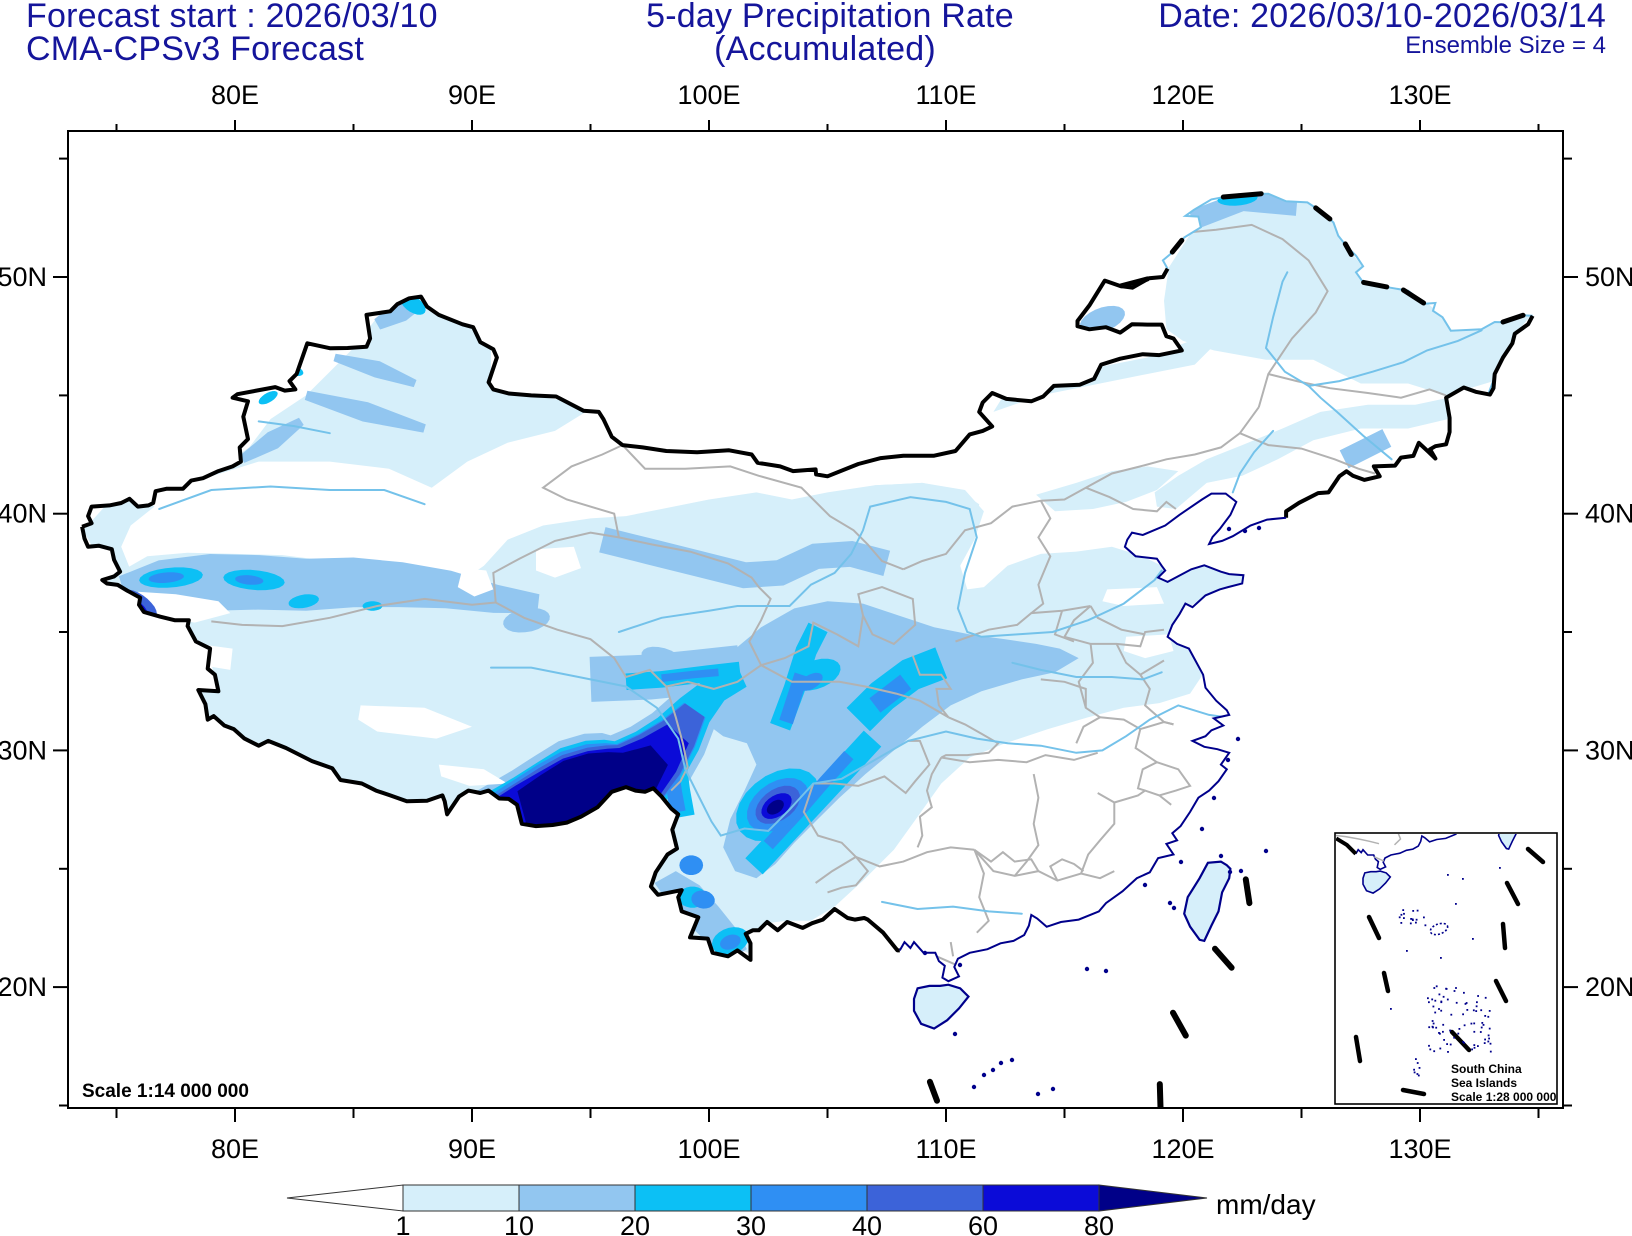 The width and height of the screenshot is (1632, 1236). What do you see at coordinates (232, 17) in the screenshot?
I see `svg-text: Forecast start : 2026/03/10` at bounding box center [232, 17].